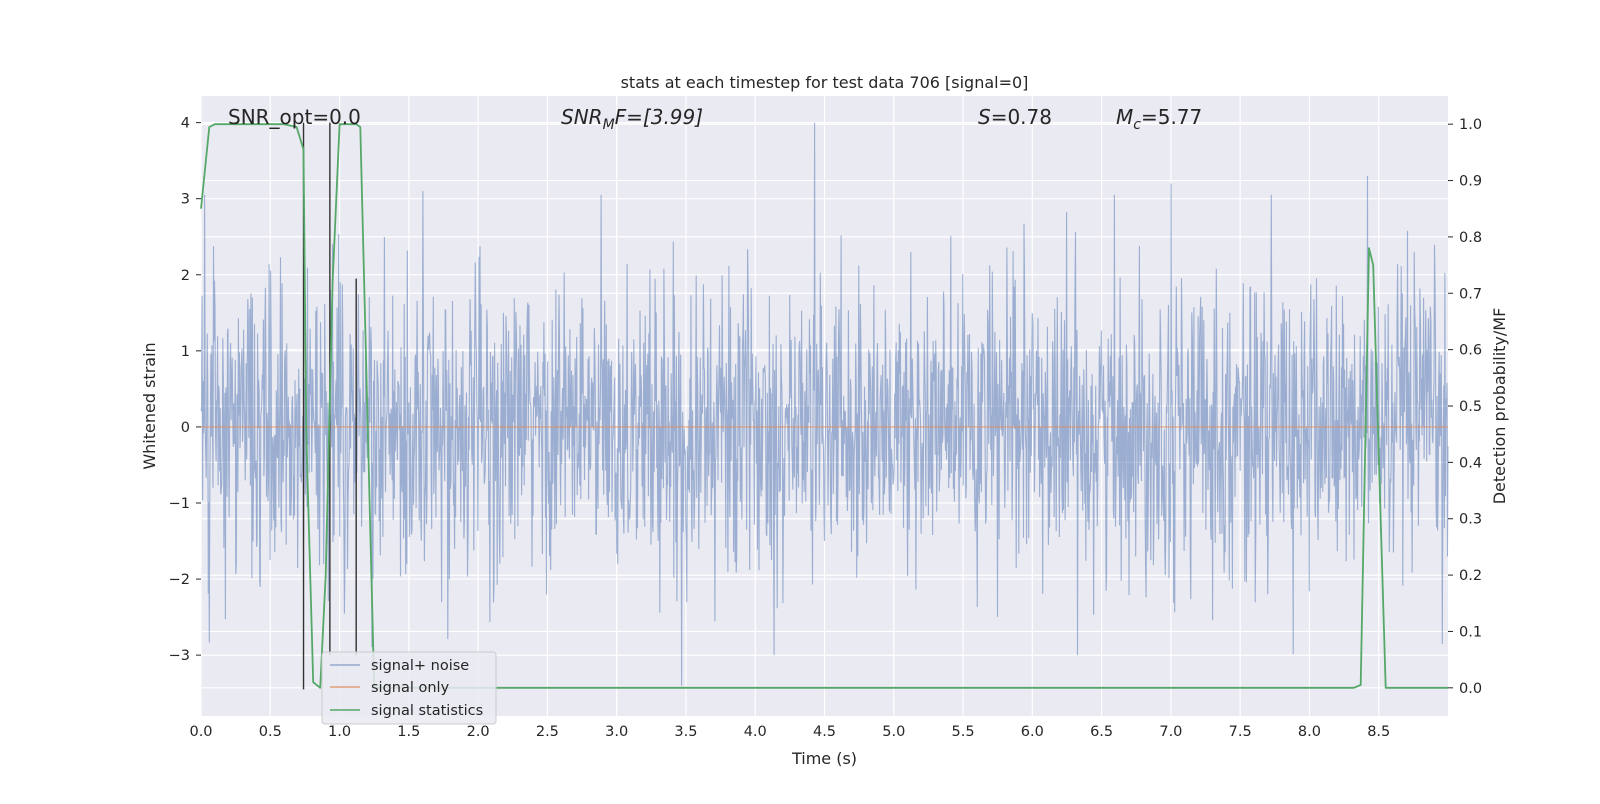 The width and height of the screenshot is (1600, 804). What do you see at coordinates (179, 580) in the screenshot?
I see `y-tick-label: −2` at bounding box center [179, 580].